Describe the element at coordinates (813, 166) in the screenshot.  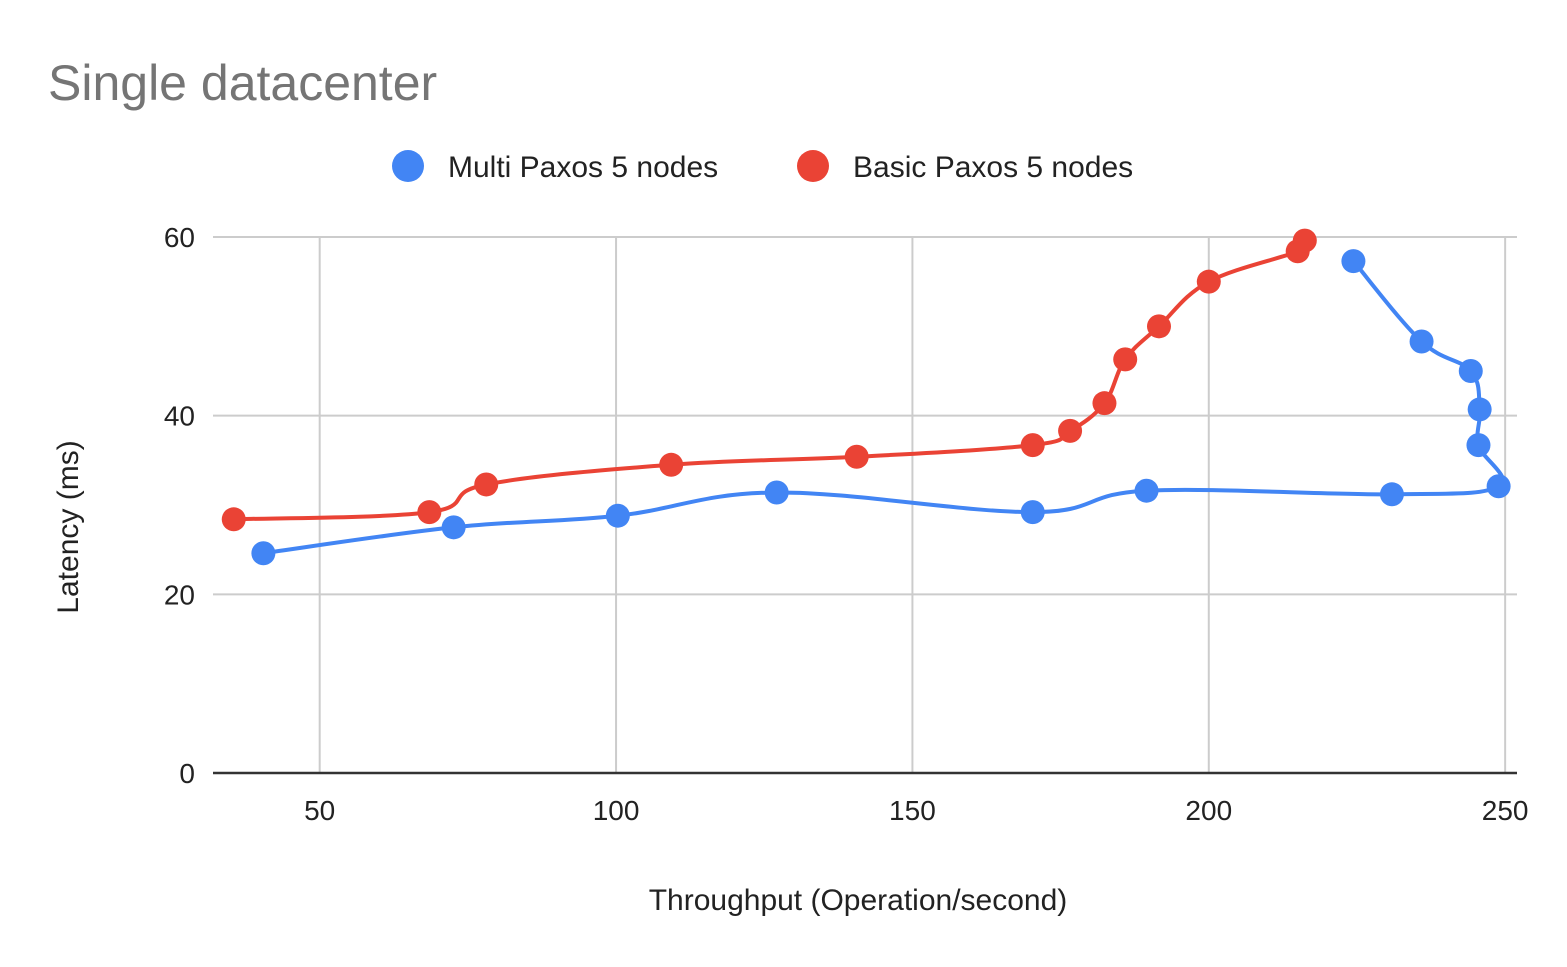
I see `legend-marker-basic-paxos` at that location.